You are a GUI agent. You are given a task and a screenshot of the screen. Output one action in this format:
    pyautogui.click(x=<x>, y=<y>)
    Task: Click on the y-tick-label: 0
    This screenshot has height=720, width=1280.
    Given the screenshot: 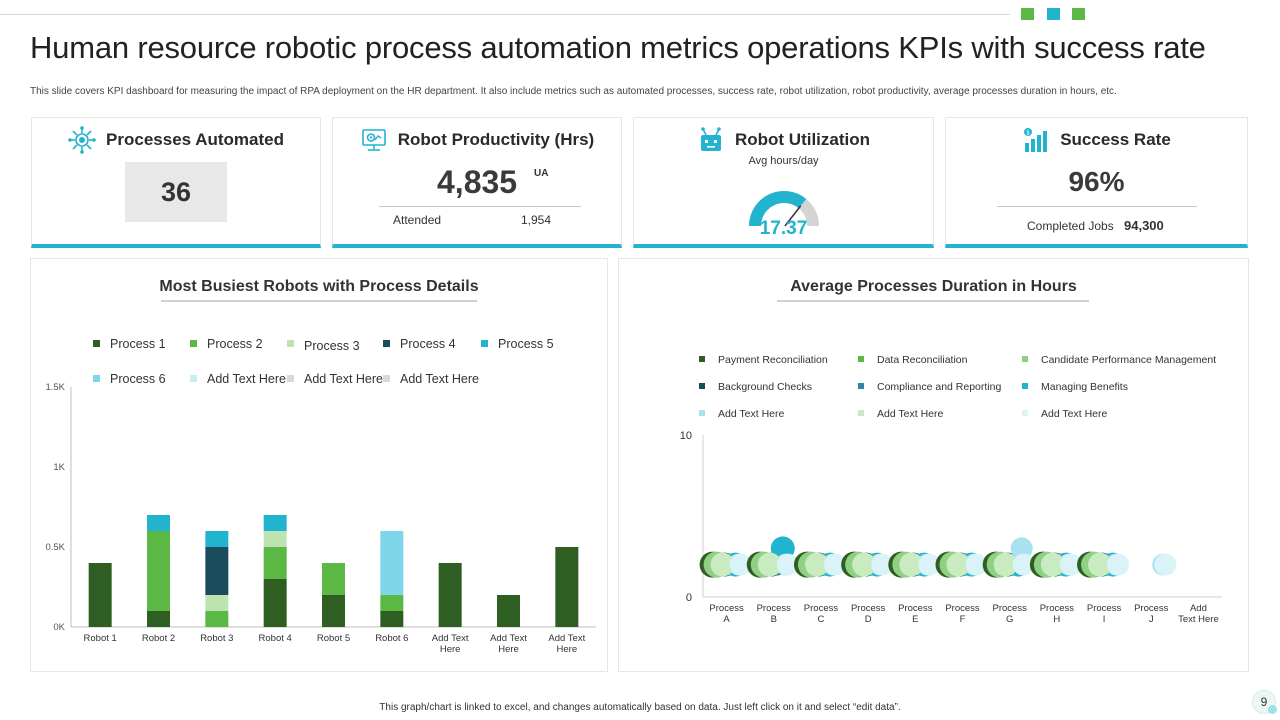 What is the action you would take?
    pyautogui.click(x=689, y=598)
    